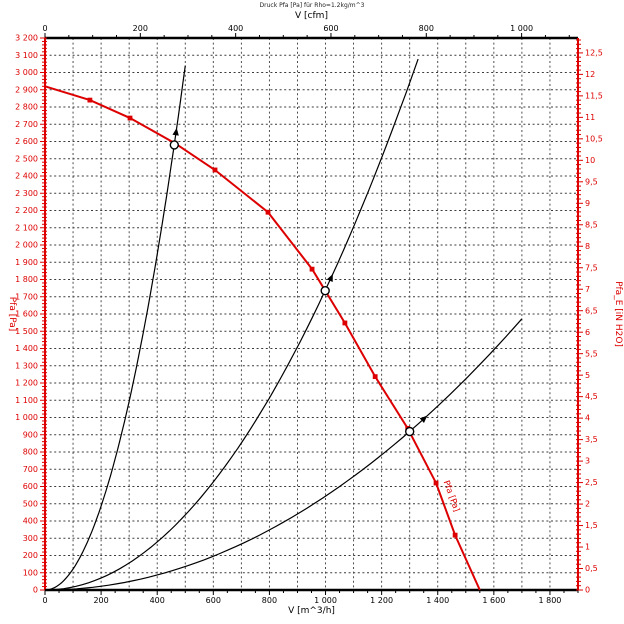 This screenshot has height=624, width=624. I want to click on svg-text: 1 500, so click(26, 331).